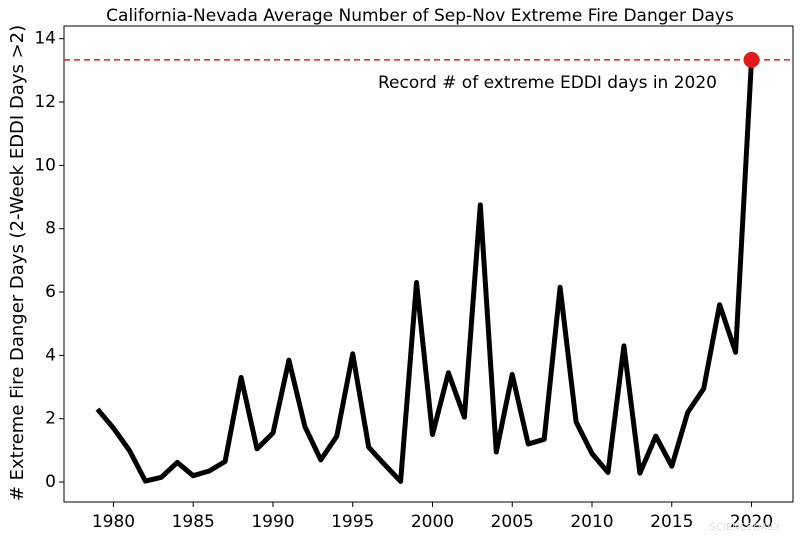  I want to click on annotation: Record # of extreme EDDI days in 2020, so click(547, 83).